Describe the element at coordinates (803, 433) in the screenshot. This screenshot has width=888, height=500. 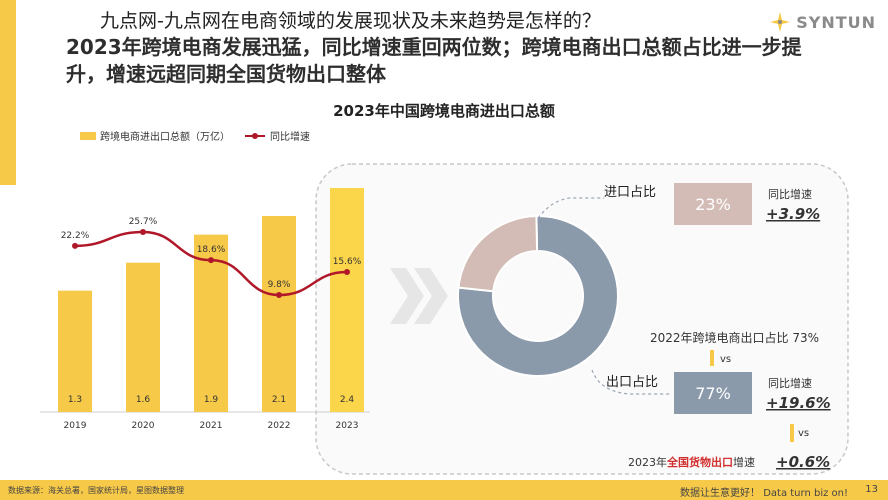
I see `vs-label-bottom: vs` at that location.